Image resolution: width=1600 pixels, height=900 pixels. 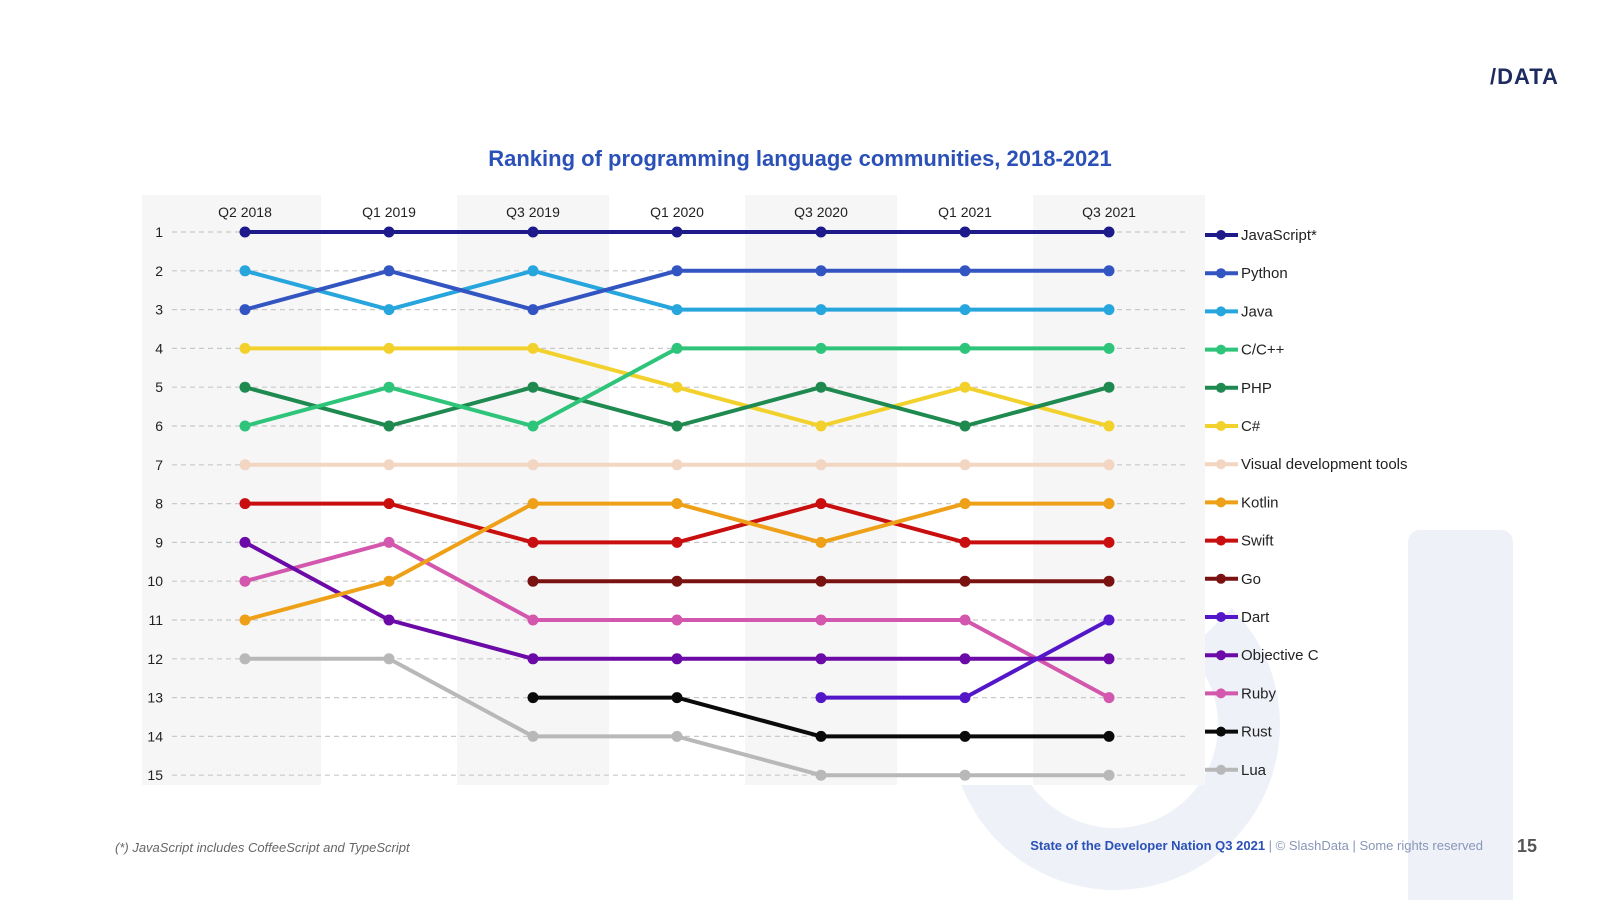 What do you see at coordinates (159, 387) in the screenshot?
I see `y-tick-label: 5` at bounding box center [159, 387].